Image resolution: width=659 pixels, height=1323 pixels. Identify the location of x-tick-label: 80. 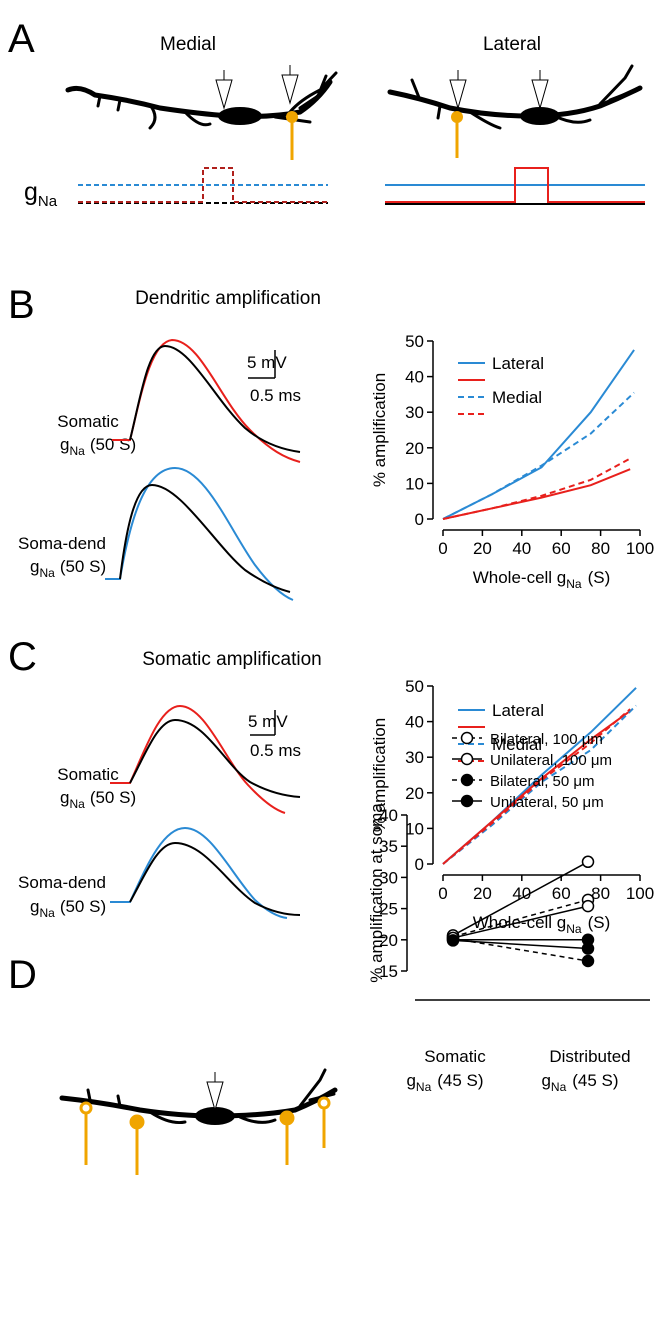
(600, 893).